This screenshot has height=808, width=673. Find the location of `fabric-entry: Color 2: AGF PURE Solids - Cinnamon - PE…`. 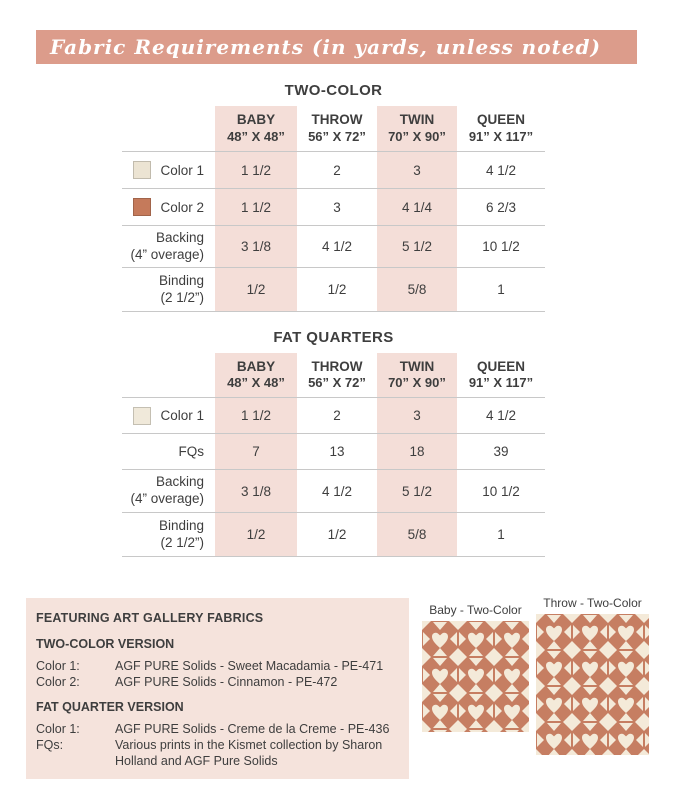

fabric-entry: Color 2: AGF PURE Solids - Cinnamon - PE… is located at coordinates (216, 682).